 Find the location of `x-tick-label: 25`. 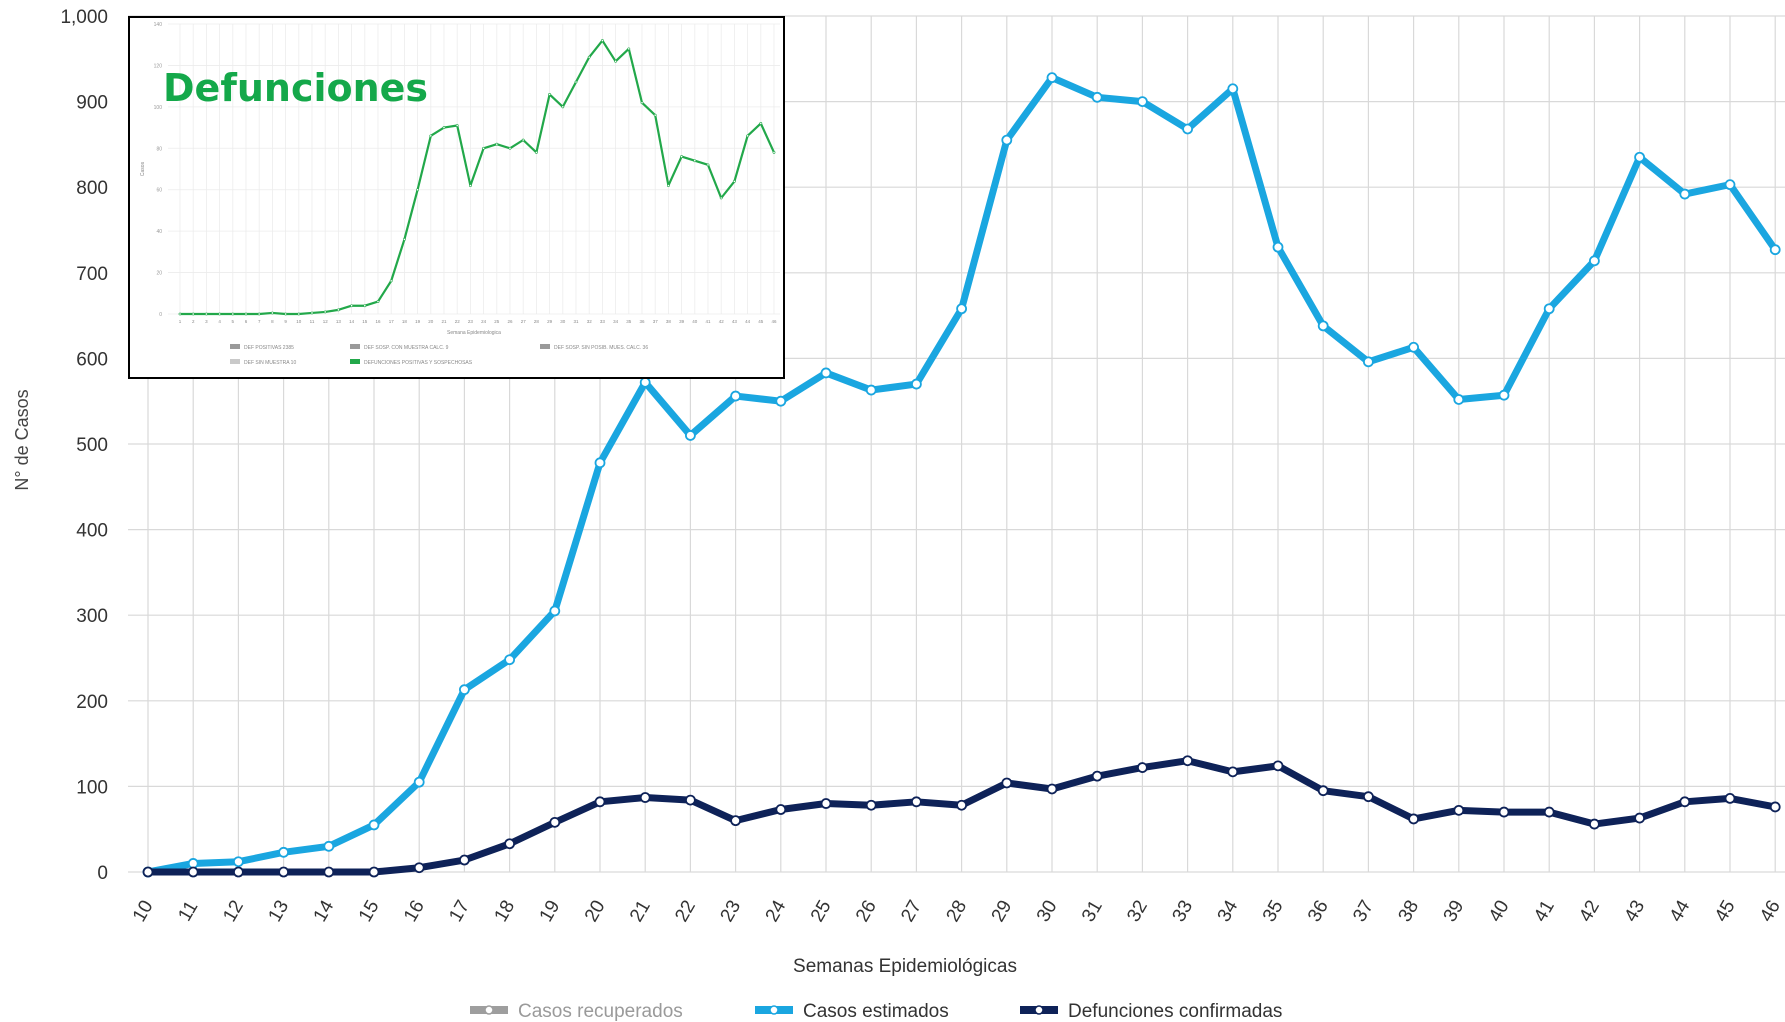

x-tick-label: 25 is located at coordinates (821, 911).